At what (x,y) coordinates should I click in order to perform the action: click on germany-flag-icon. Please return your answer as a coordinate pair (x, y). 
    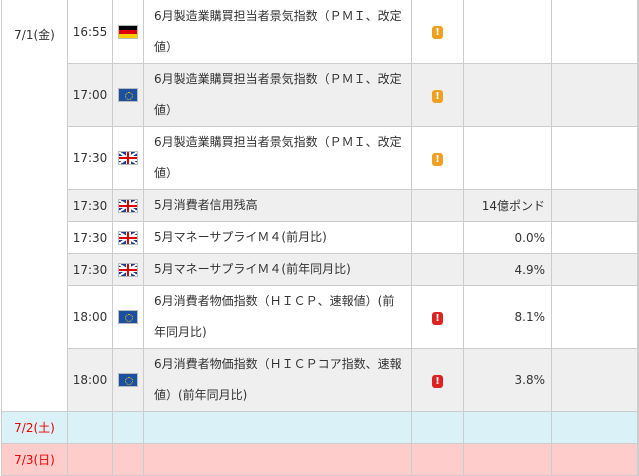
    Looking at the image, I should click on (128, 31).